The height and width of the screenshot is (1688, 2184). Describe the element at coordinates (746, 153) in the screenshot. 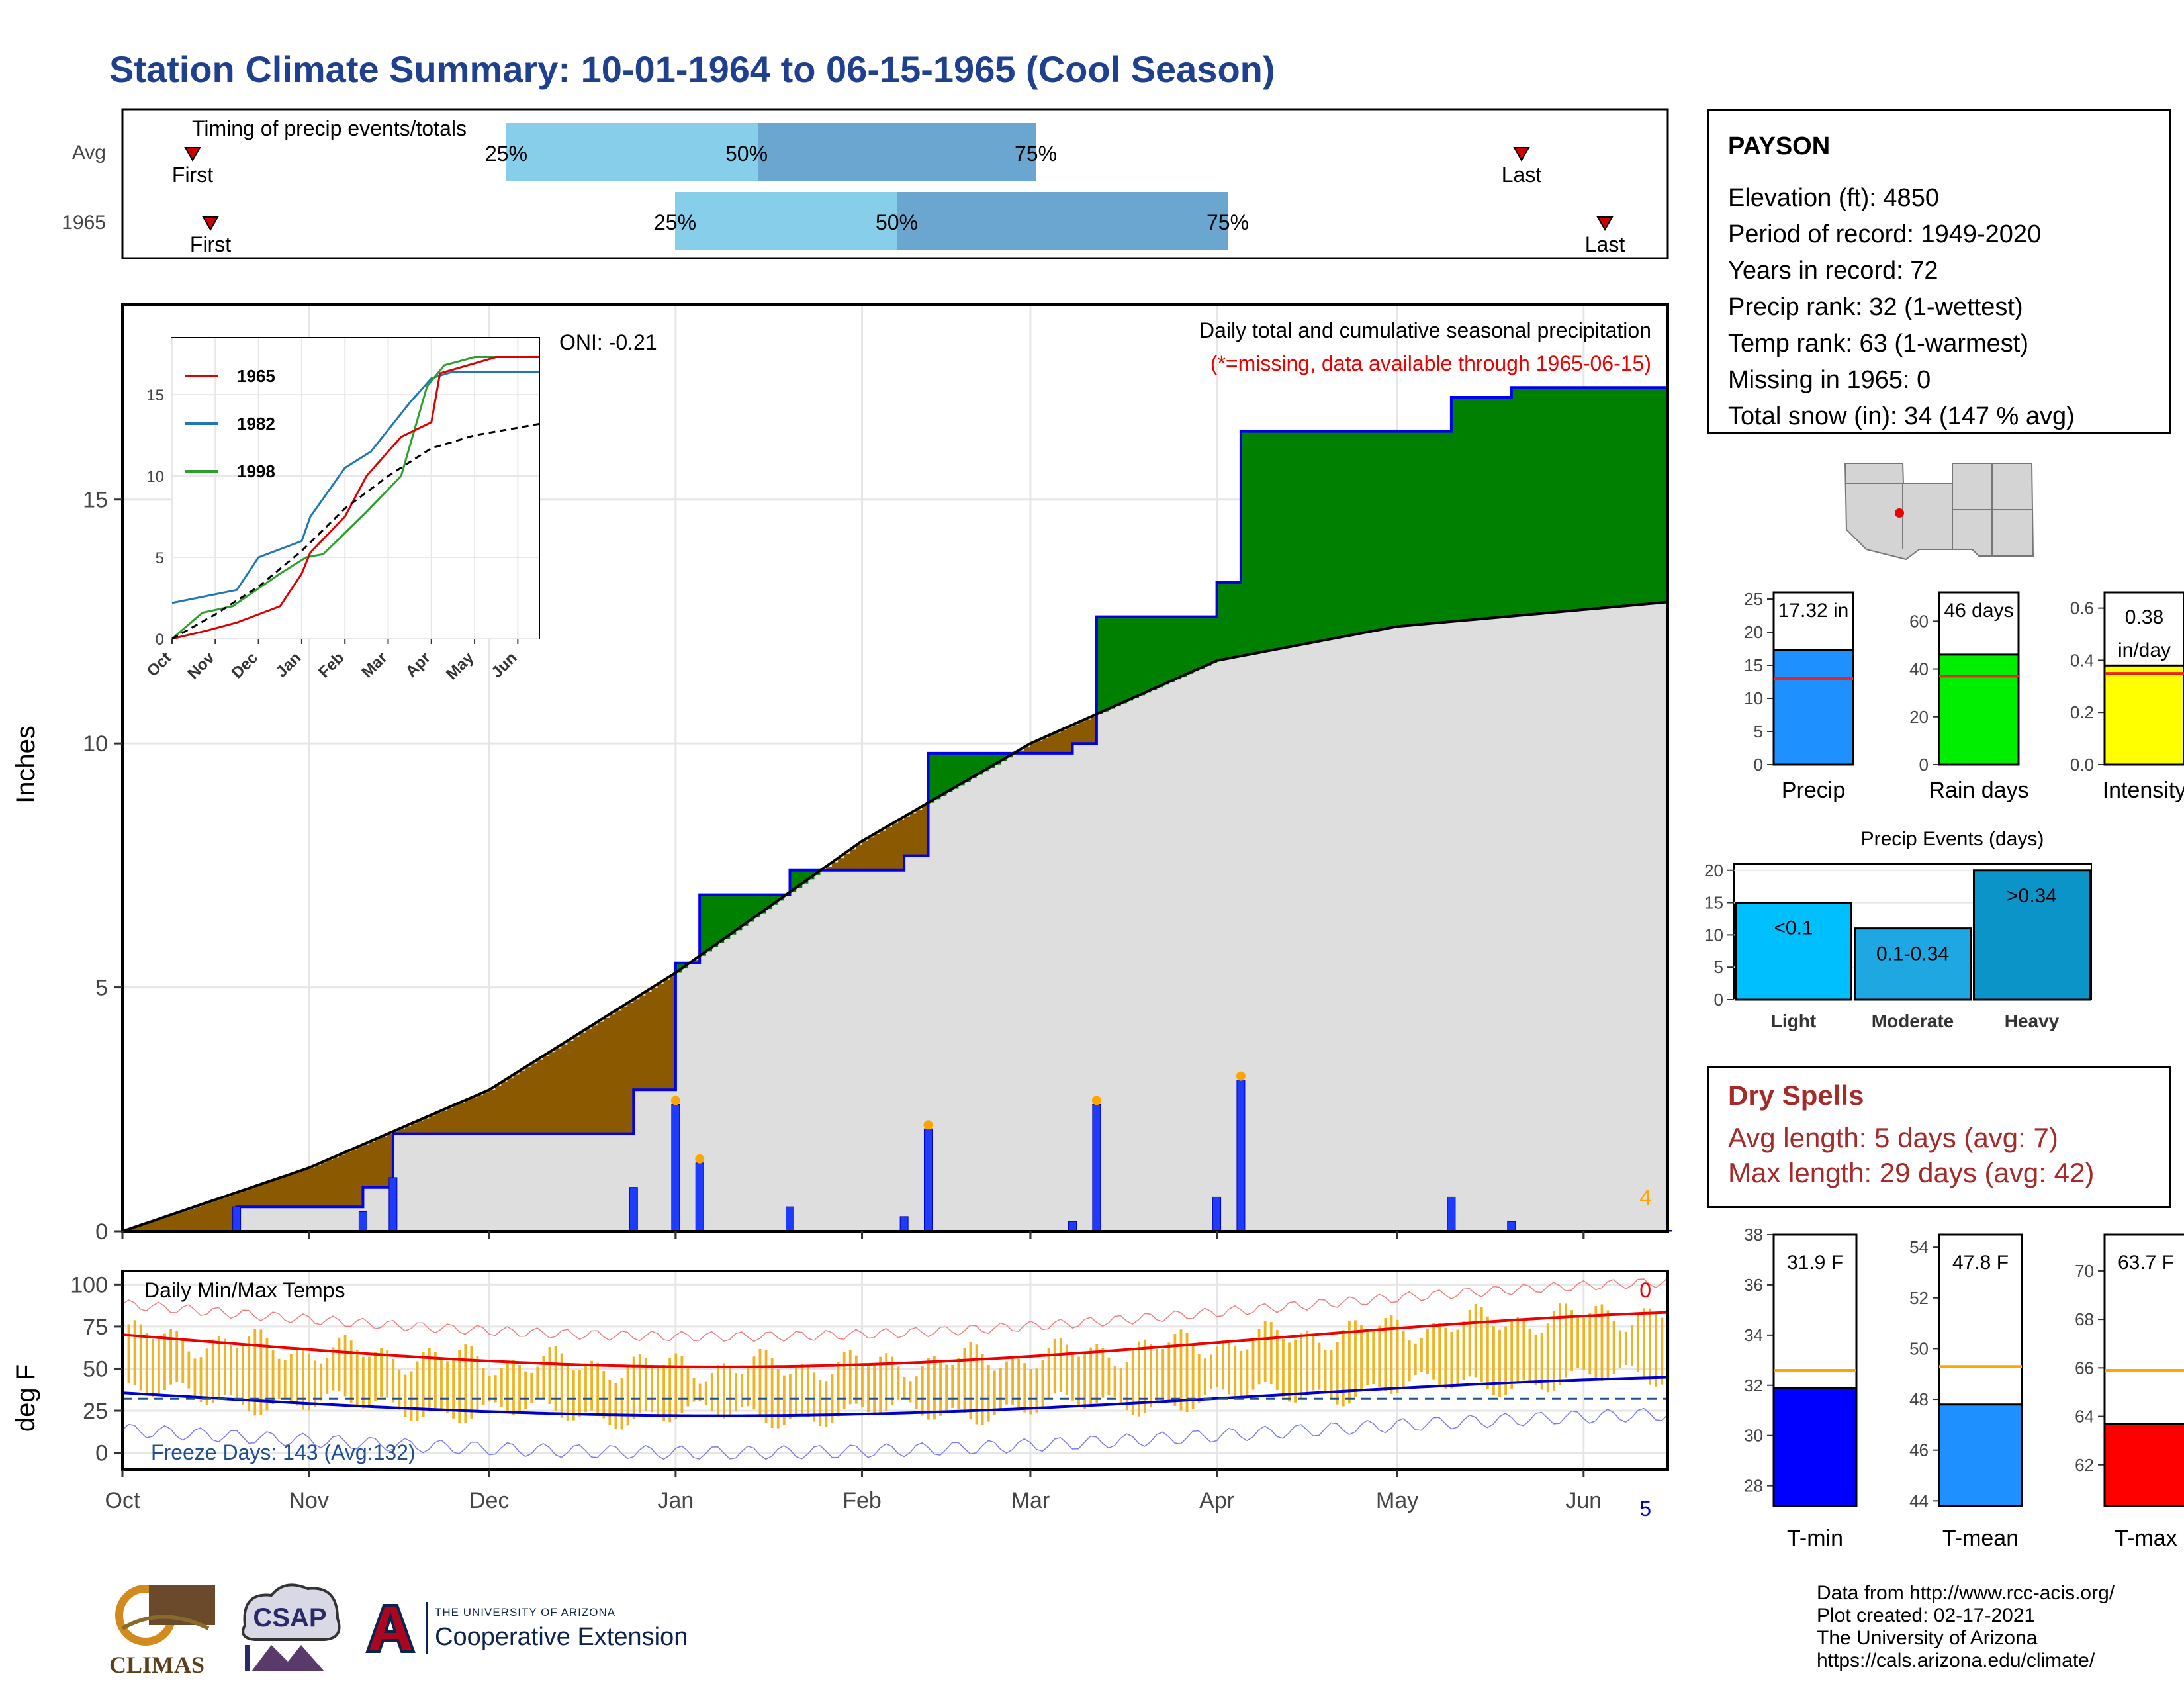

I see `avg-p50: 50%` at that location.